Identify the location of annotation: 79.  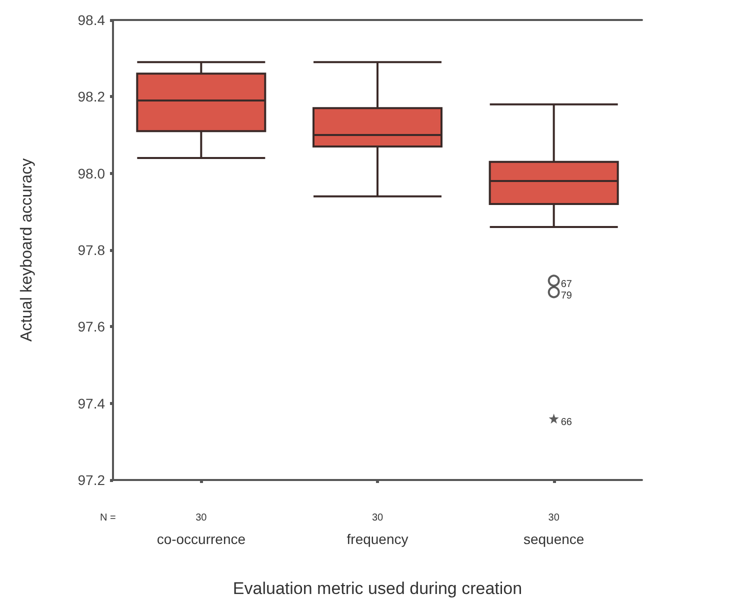
(566, 296).